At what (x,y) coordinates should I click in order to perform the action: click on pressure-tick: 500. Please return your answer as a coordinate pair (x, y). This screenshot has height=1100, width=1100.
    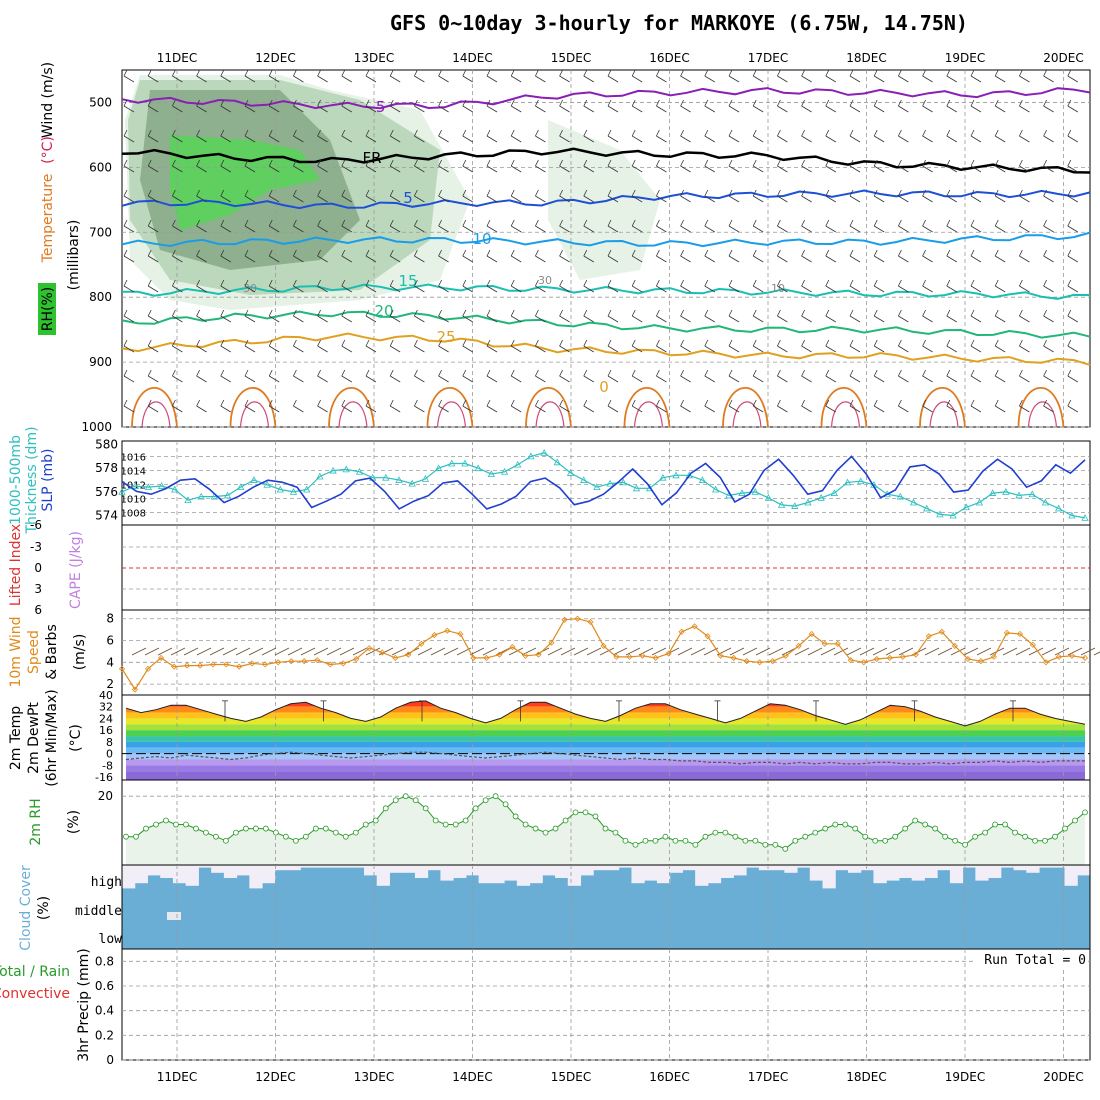
    Looking at the image, I should click on (100, 102).